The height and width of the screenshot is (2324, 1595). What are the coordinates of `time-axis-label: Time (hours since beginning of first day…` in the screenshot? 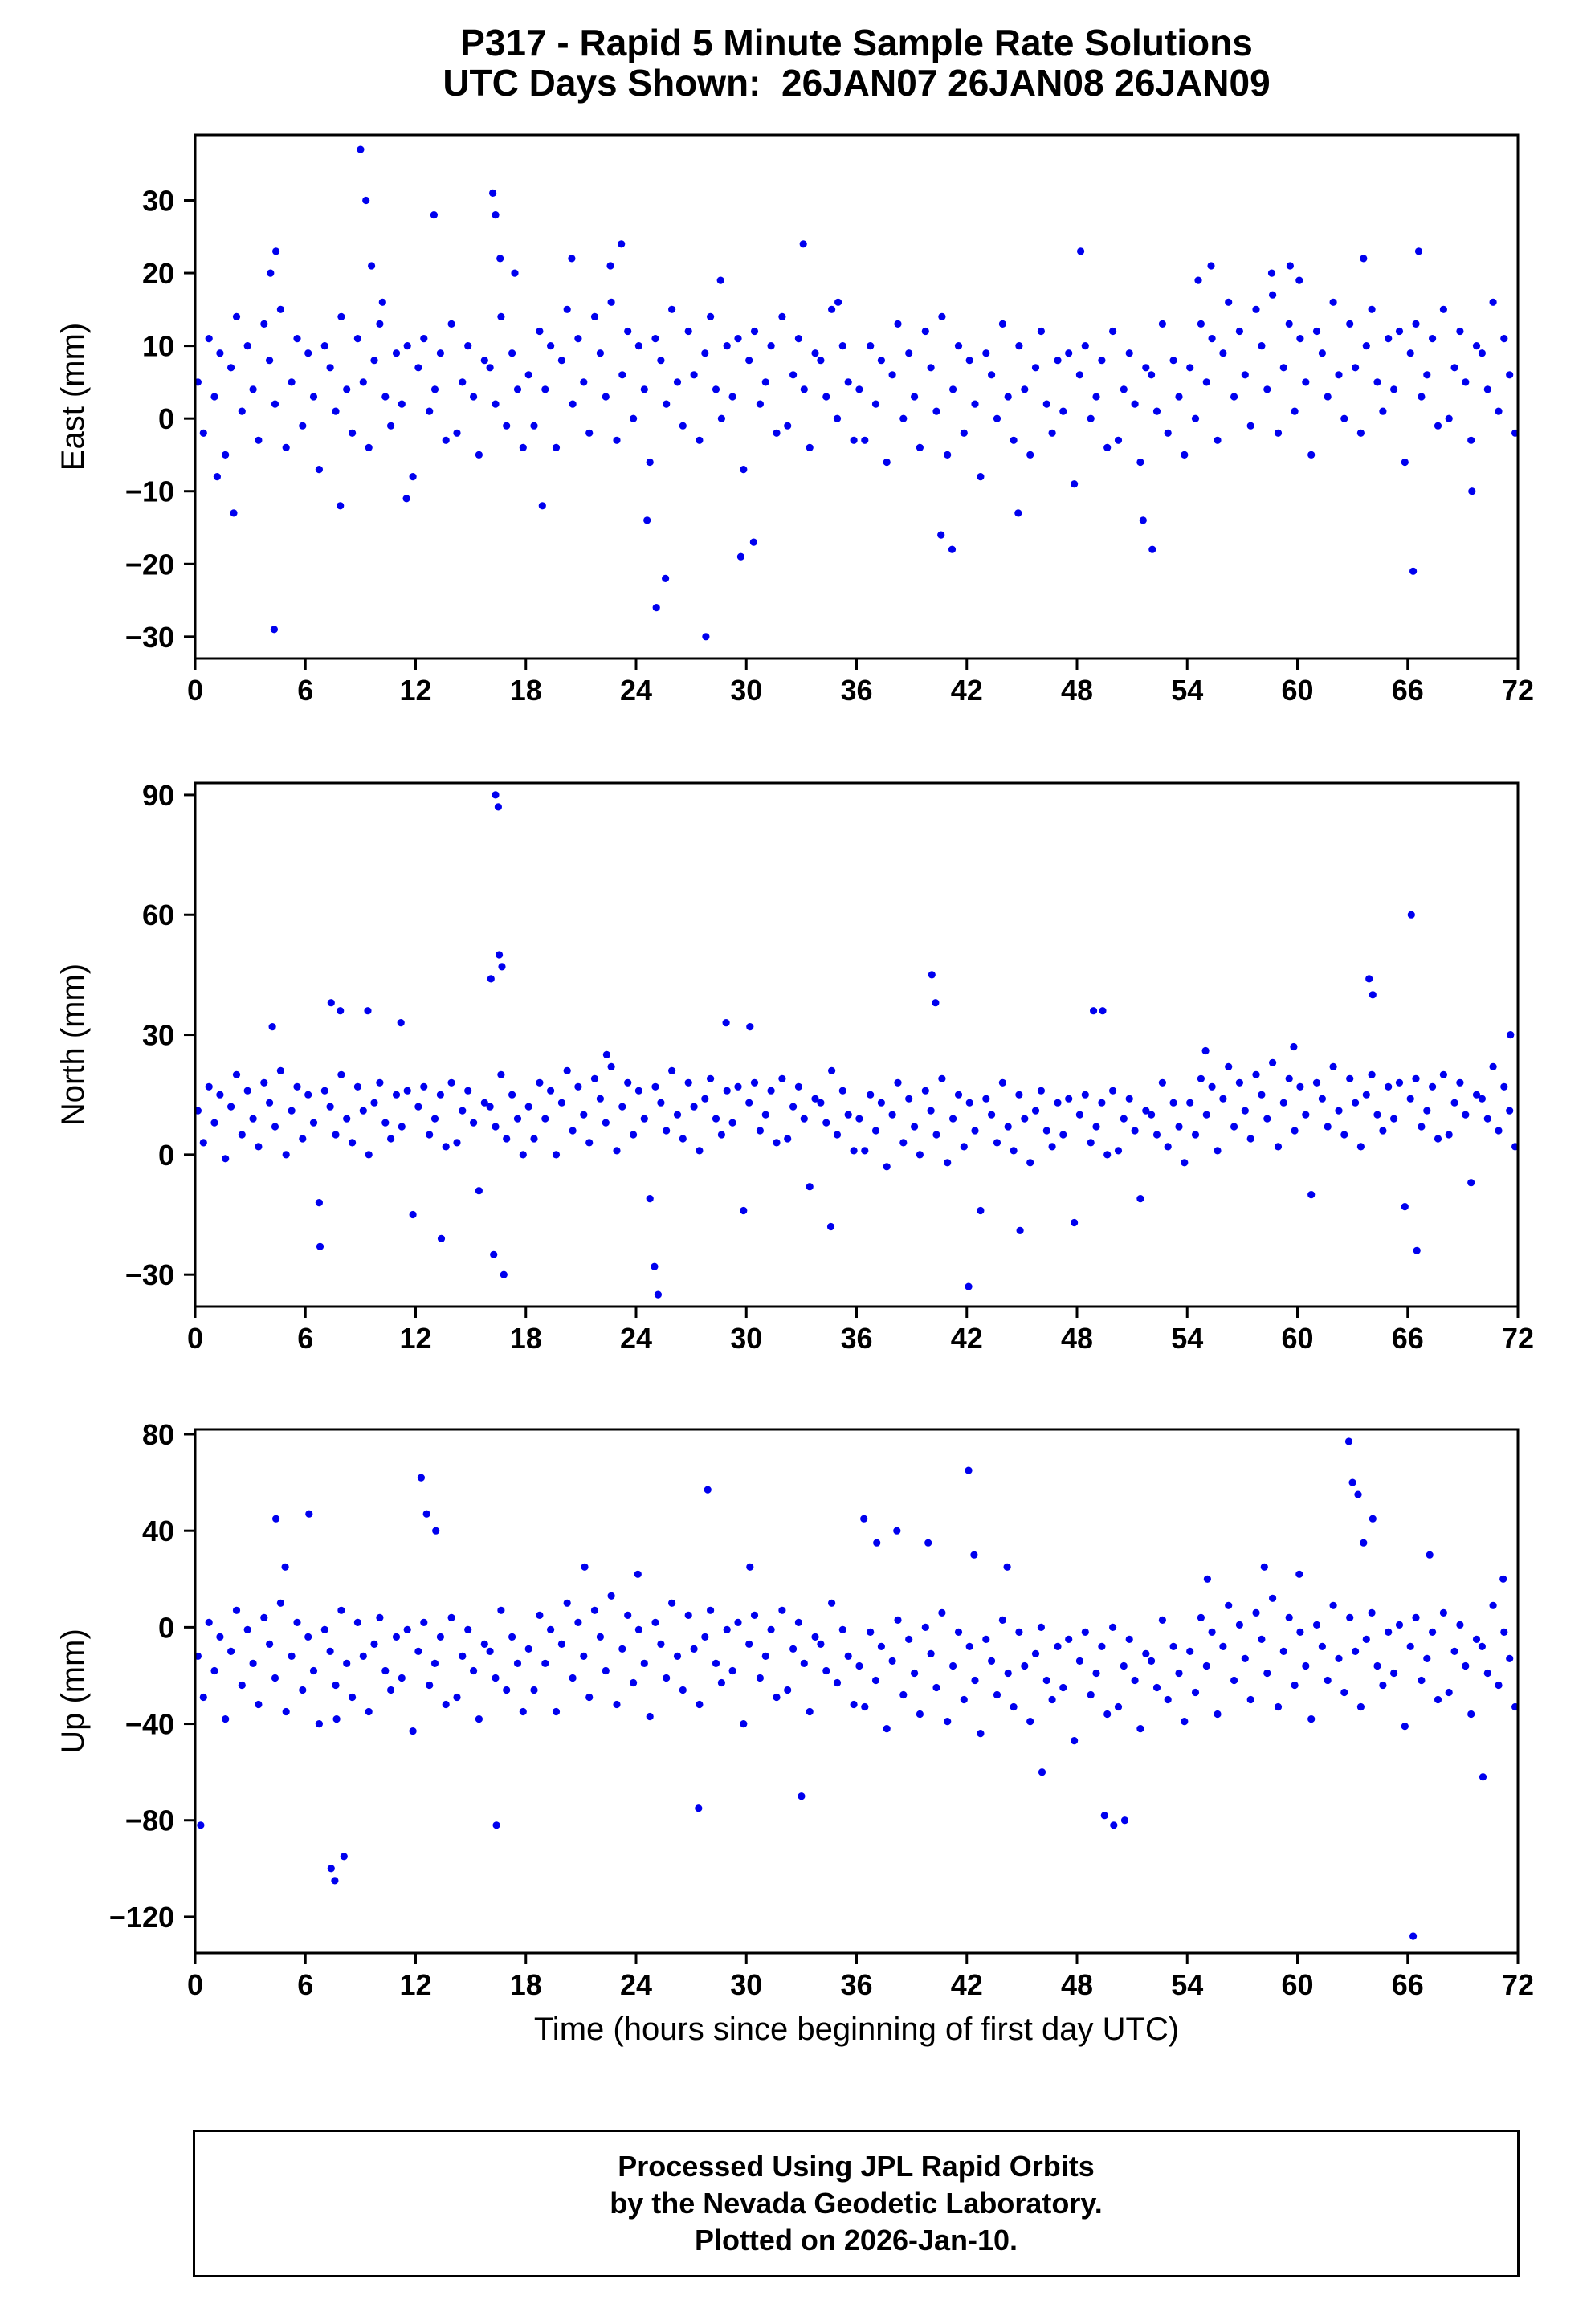 It's located at (856, 2030).